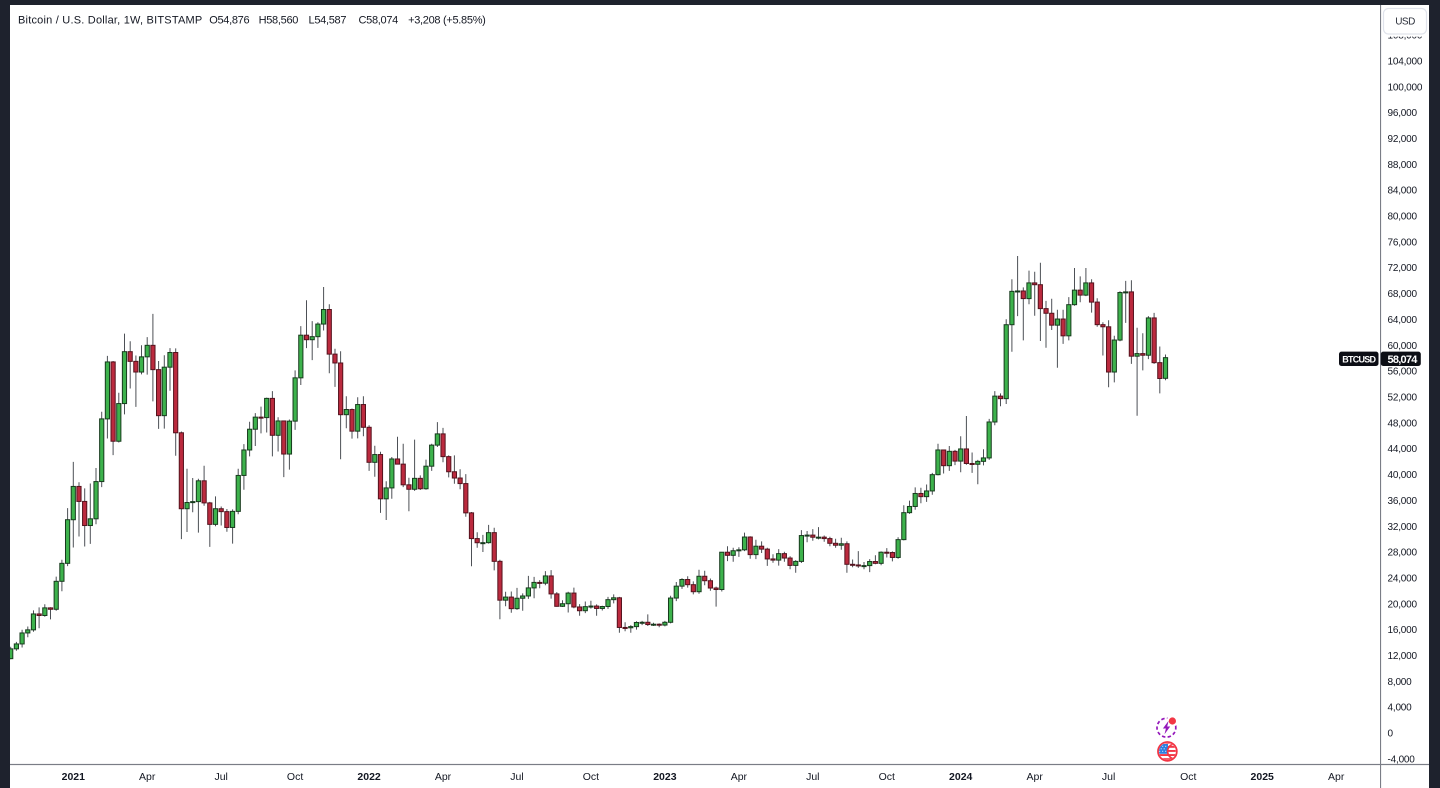  What do you see at coordinates (1405, 87) in the screenshot?
I see `svg-text: 100,000` at bounding box center [1405, 87].